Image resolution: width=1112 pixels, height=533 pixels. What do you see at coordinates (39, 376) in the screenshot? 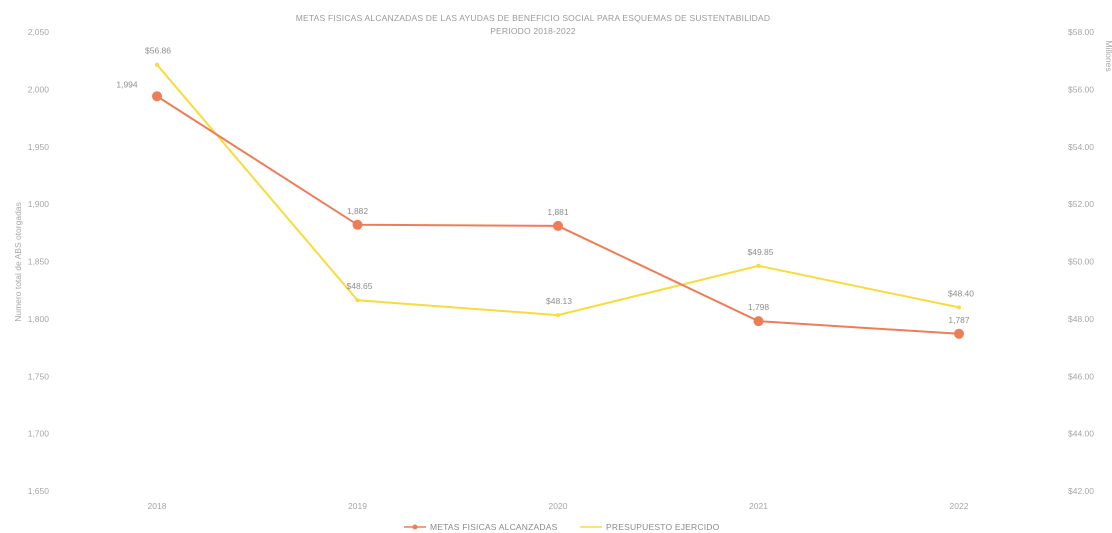
I see `y-tick-label: 1,750` at bounding box center [39, 376].